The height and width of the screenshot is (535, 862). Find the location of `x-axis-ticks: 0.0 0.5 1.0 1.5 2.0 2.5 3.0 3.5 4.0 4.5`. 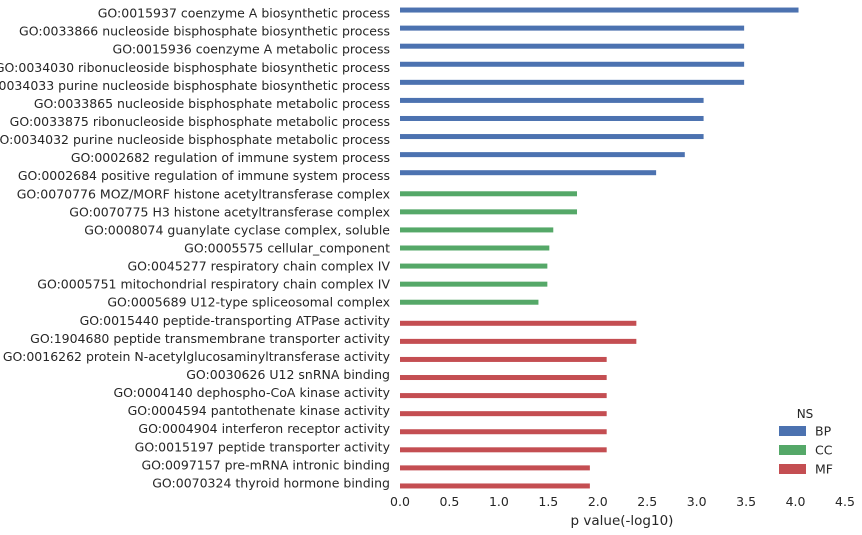

x-axis-ticks: 0.0 0.5 1.0 1.5 2.0 2.5 3.0 3.5 4.0 4.5 is located at coordinates (622, 501).